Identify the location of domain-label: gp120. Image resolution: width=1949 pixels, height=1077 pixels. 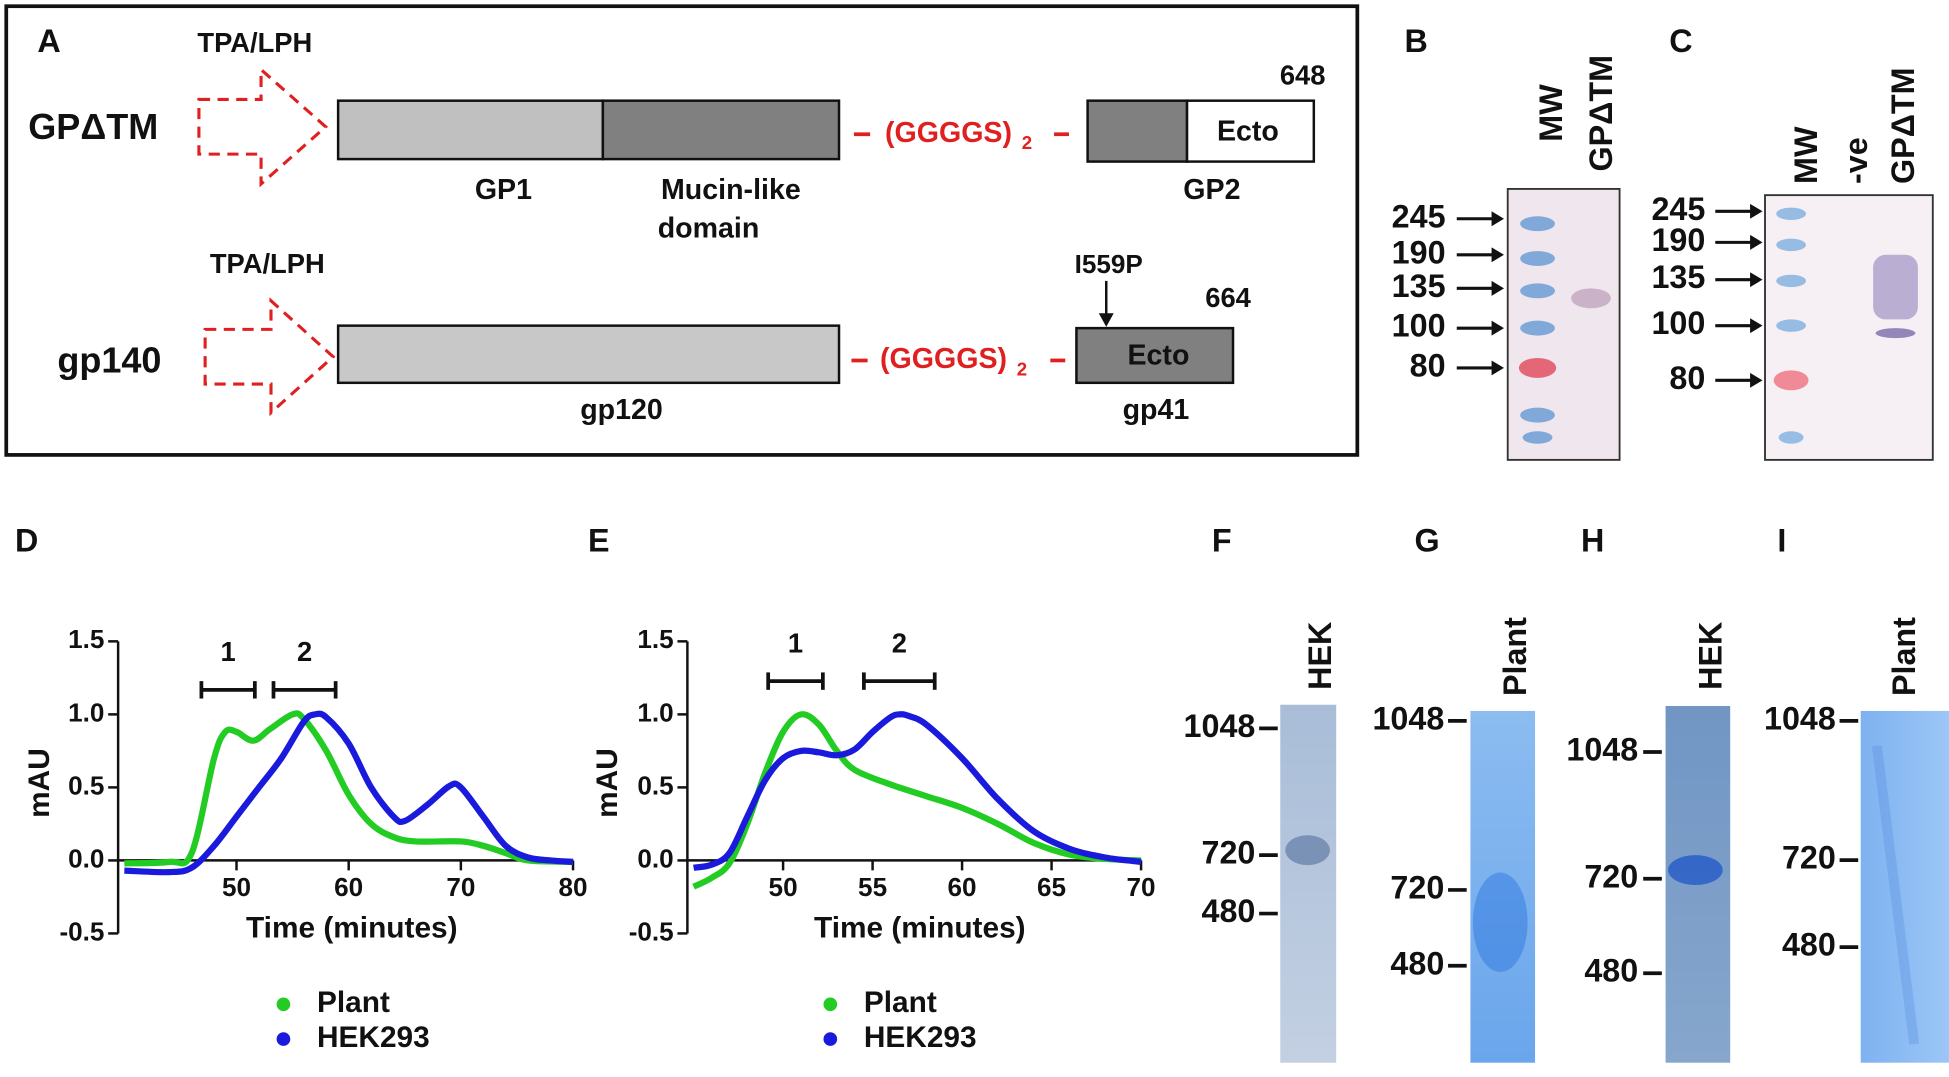
(621, 410).